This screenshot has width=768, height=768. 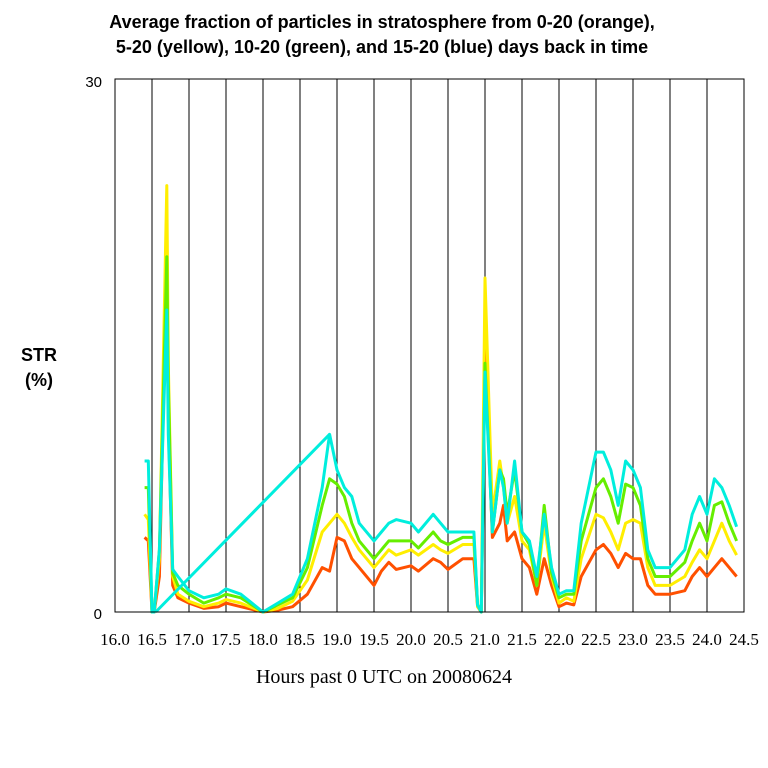 What do you see at coordinates (744, 639) in the screenshot?
I see `x-tick-label: 24.5` at bounding box center [744, 639].